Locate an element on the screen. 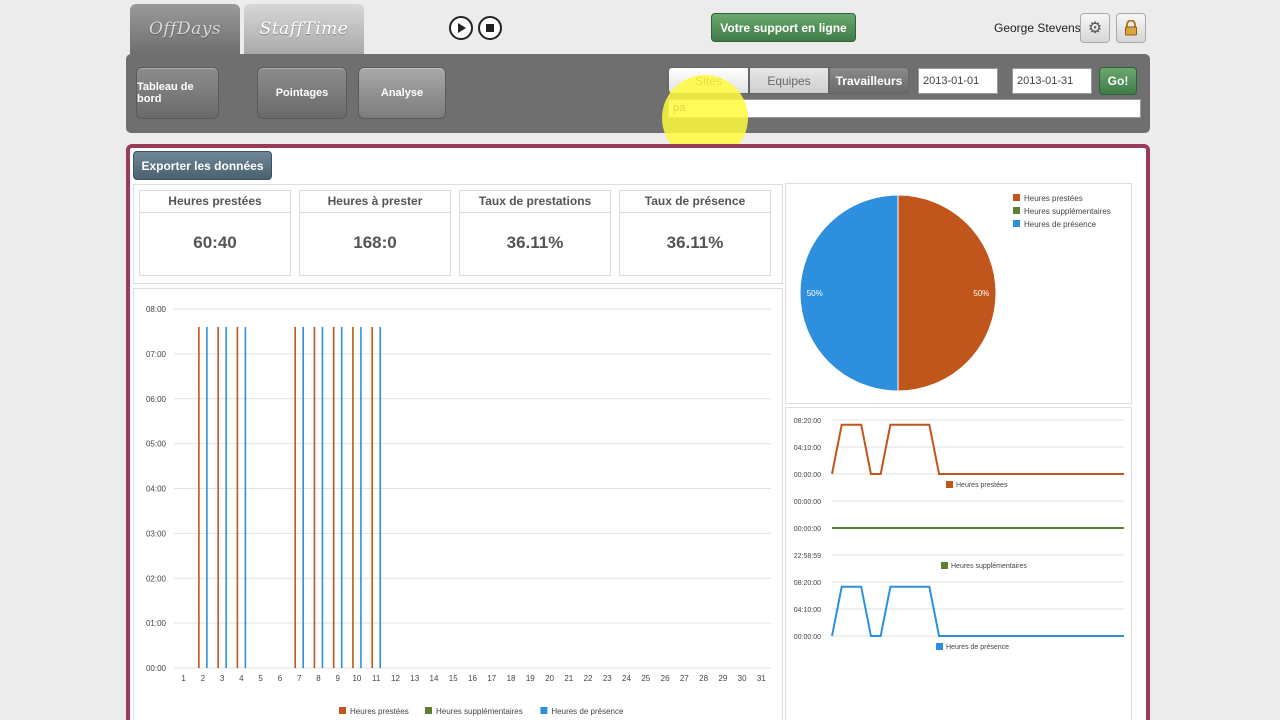  stop-button is located at coordinates (490, 28).